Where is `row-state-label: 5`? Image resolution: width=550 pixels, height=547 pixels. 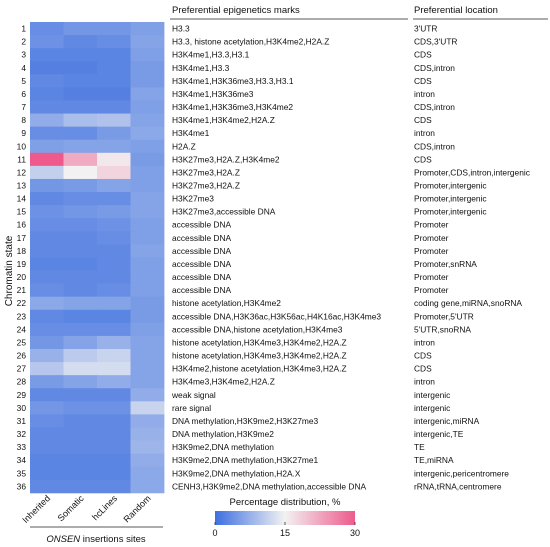
row-state-label: 5 is located at coordinates (23, 81).